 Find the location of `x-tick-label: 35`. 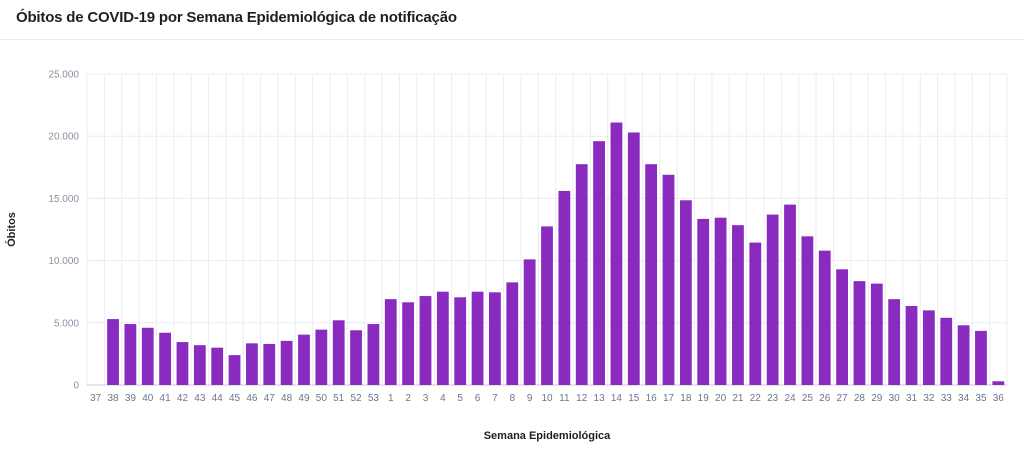

x-tick-label: 35 is located at coordinates (981, 398).